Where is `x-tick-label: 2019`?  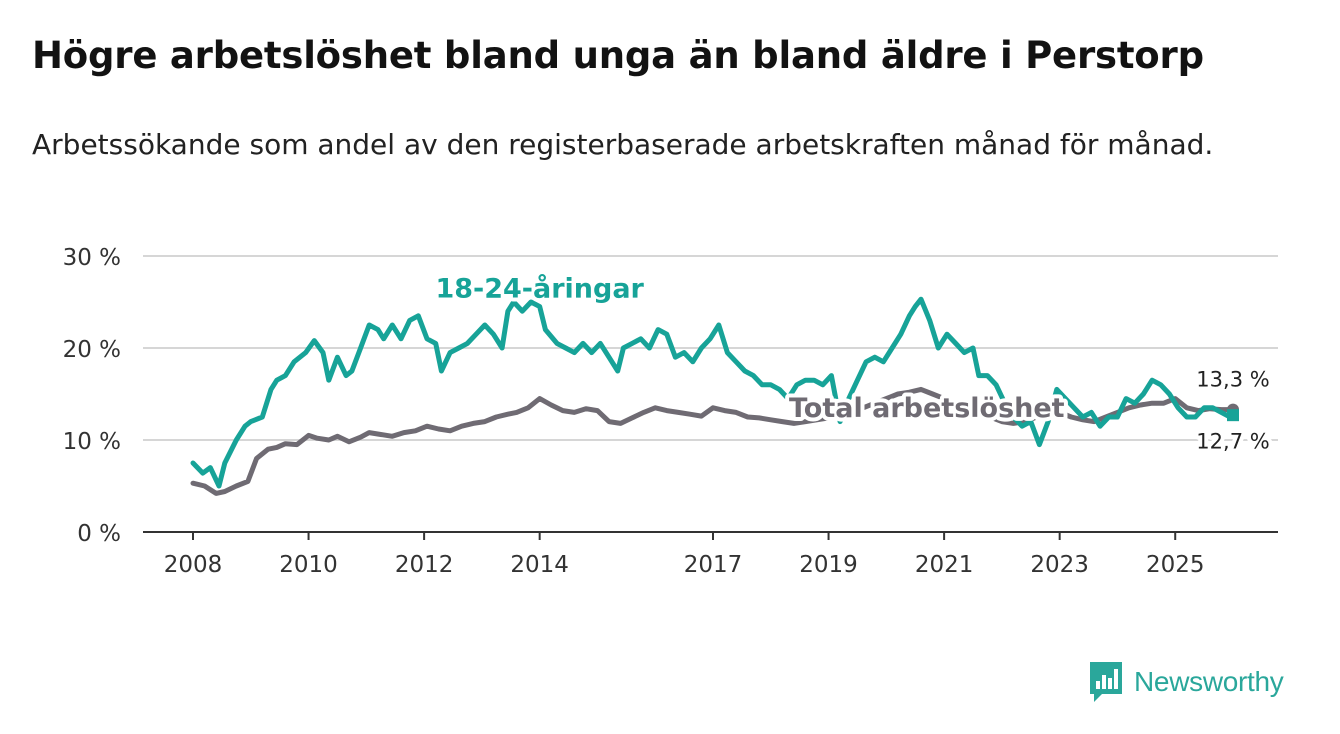
x-tick-label: 2019 is located at coordinates (828, 565).